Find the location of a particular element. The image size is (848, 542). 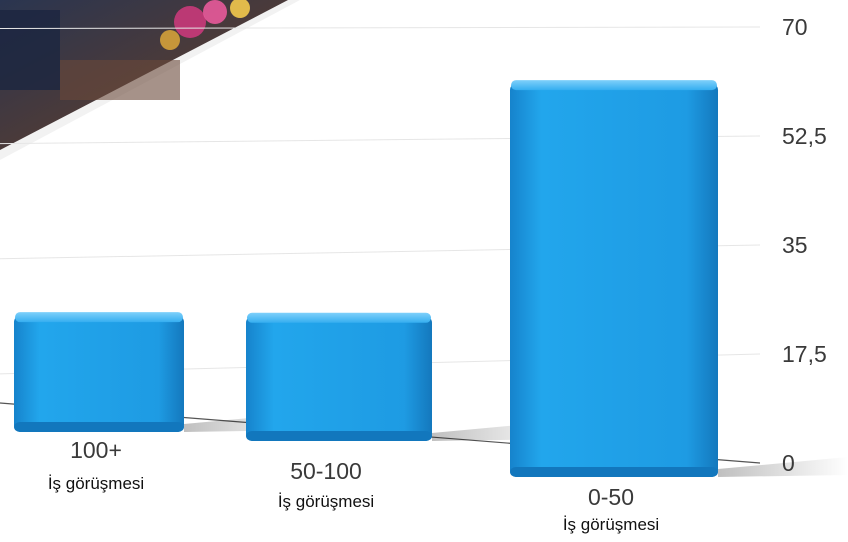

y-tick-label: 35 is located at coordinates (795, 245).